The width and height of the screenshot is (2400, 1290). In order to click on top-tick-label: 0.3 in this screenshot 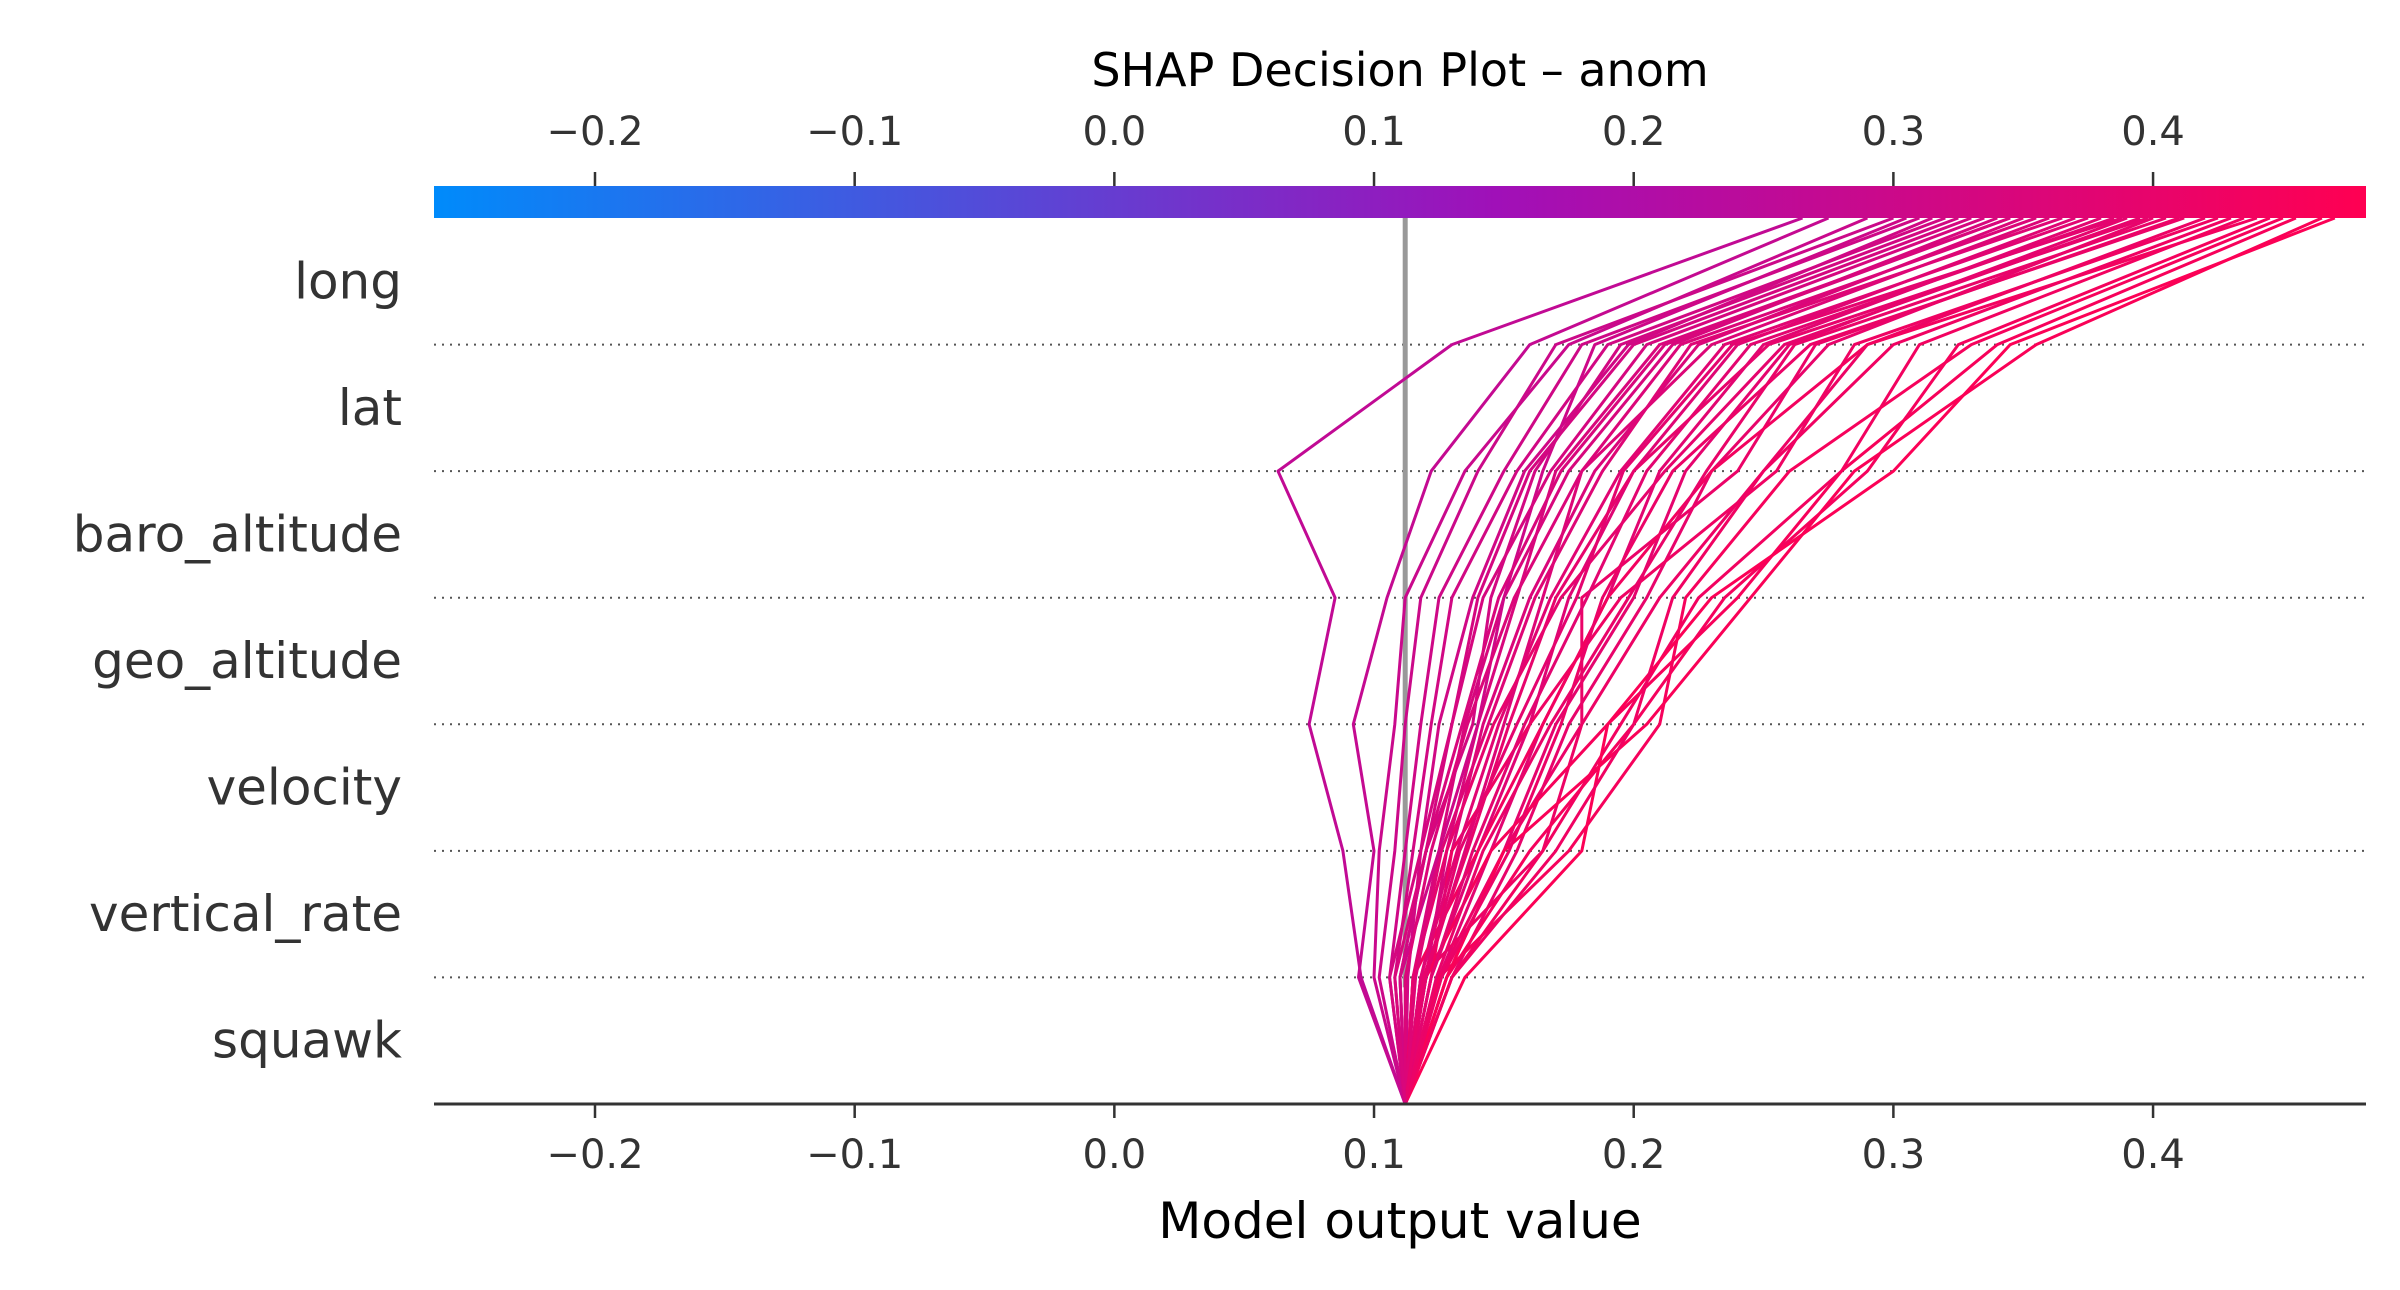, I will do `click(1894, 132)`.